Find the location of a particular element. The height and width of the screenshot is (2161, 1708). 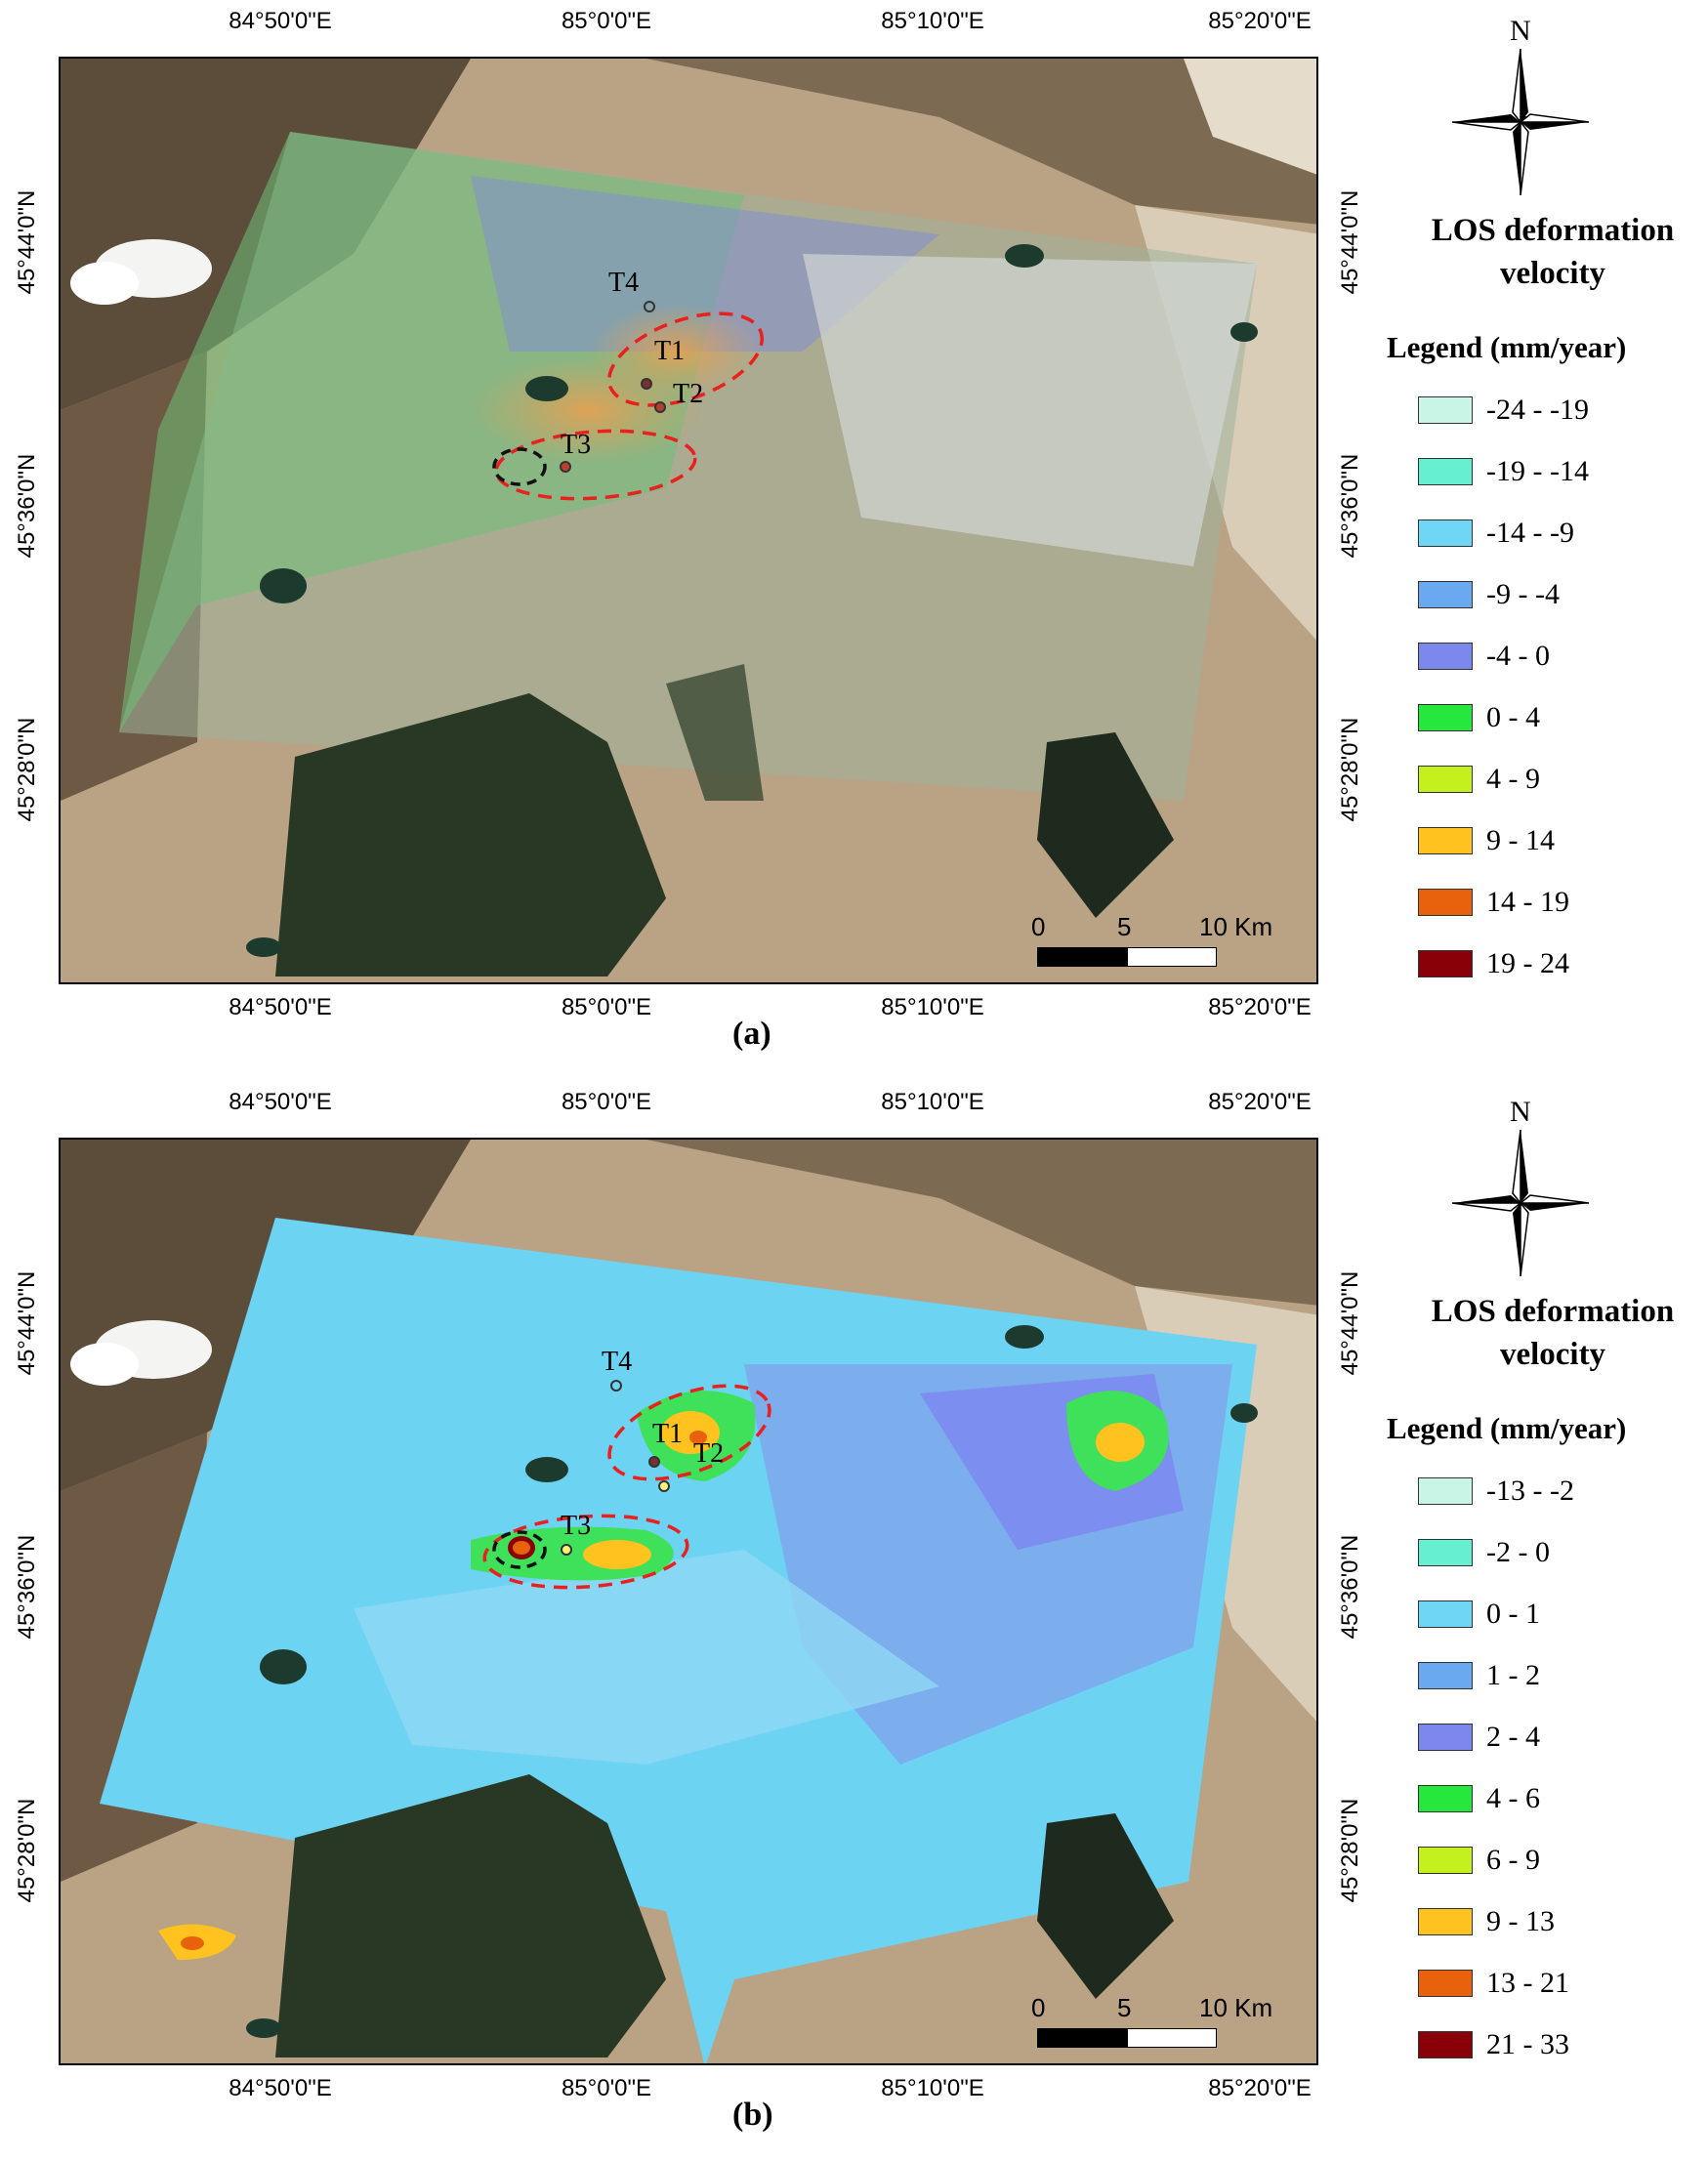

legend-label: -13 - -2 is located at coordinates (1530, 1491).